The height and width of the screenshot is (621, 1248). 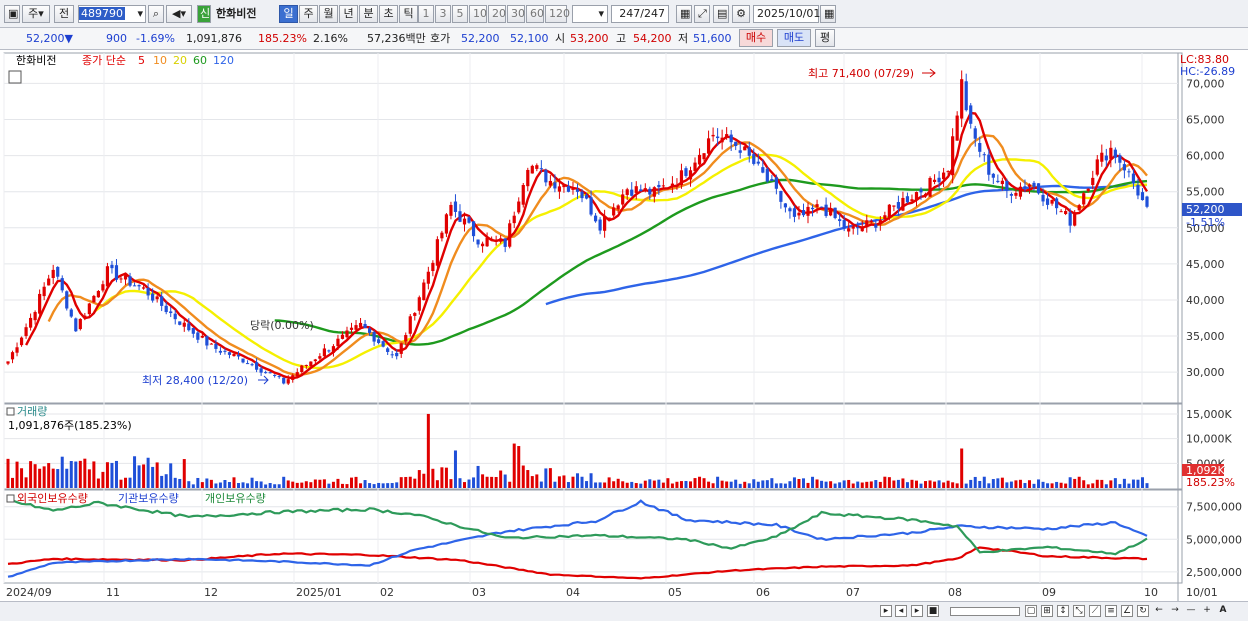 I want to click on timeframe-button: 분, so click(x=368, y=14).